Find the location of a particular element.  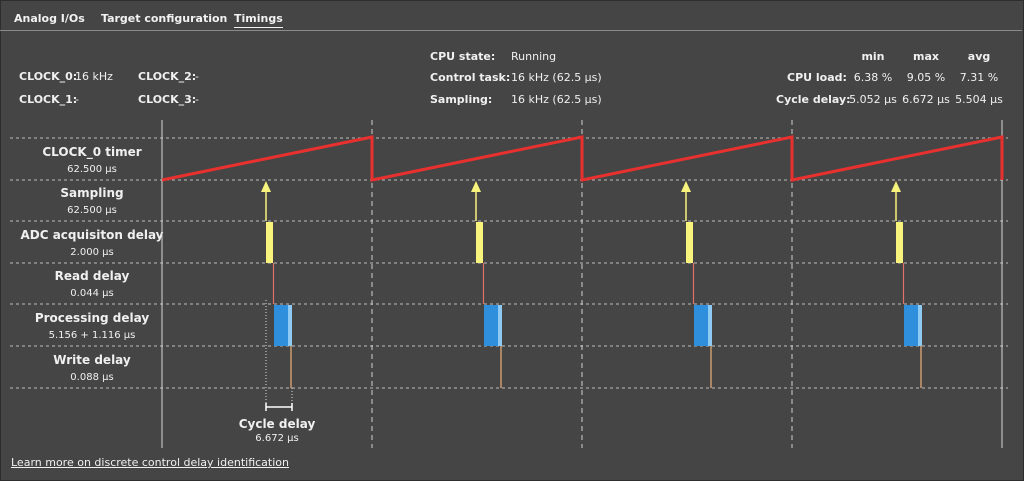

cpu-load-min: 6.38 % is located at coordinates (873, 77).